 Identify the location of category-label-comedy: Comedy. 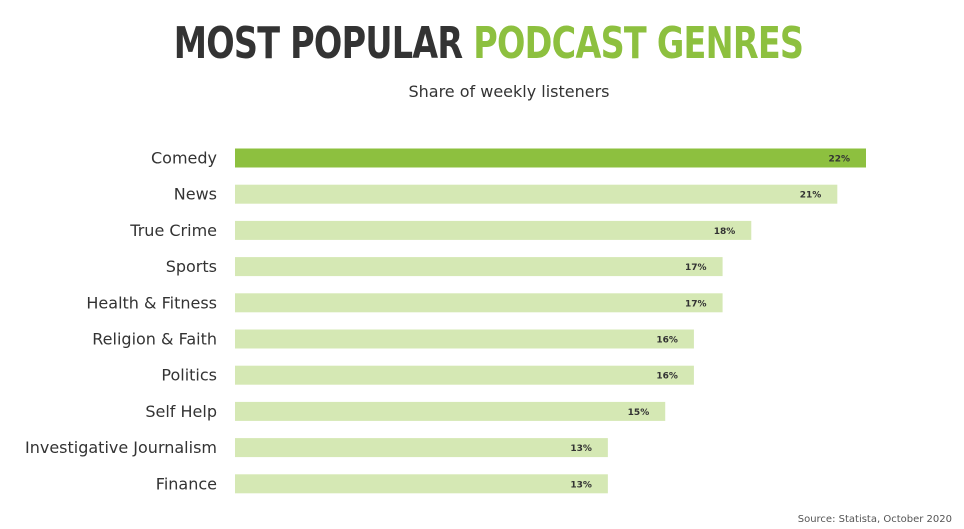
(184, 158).